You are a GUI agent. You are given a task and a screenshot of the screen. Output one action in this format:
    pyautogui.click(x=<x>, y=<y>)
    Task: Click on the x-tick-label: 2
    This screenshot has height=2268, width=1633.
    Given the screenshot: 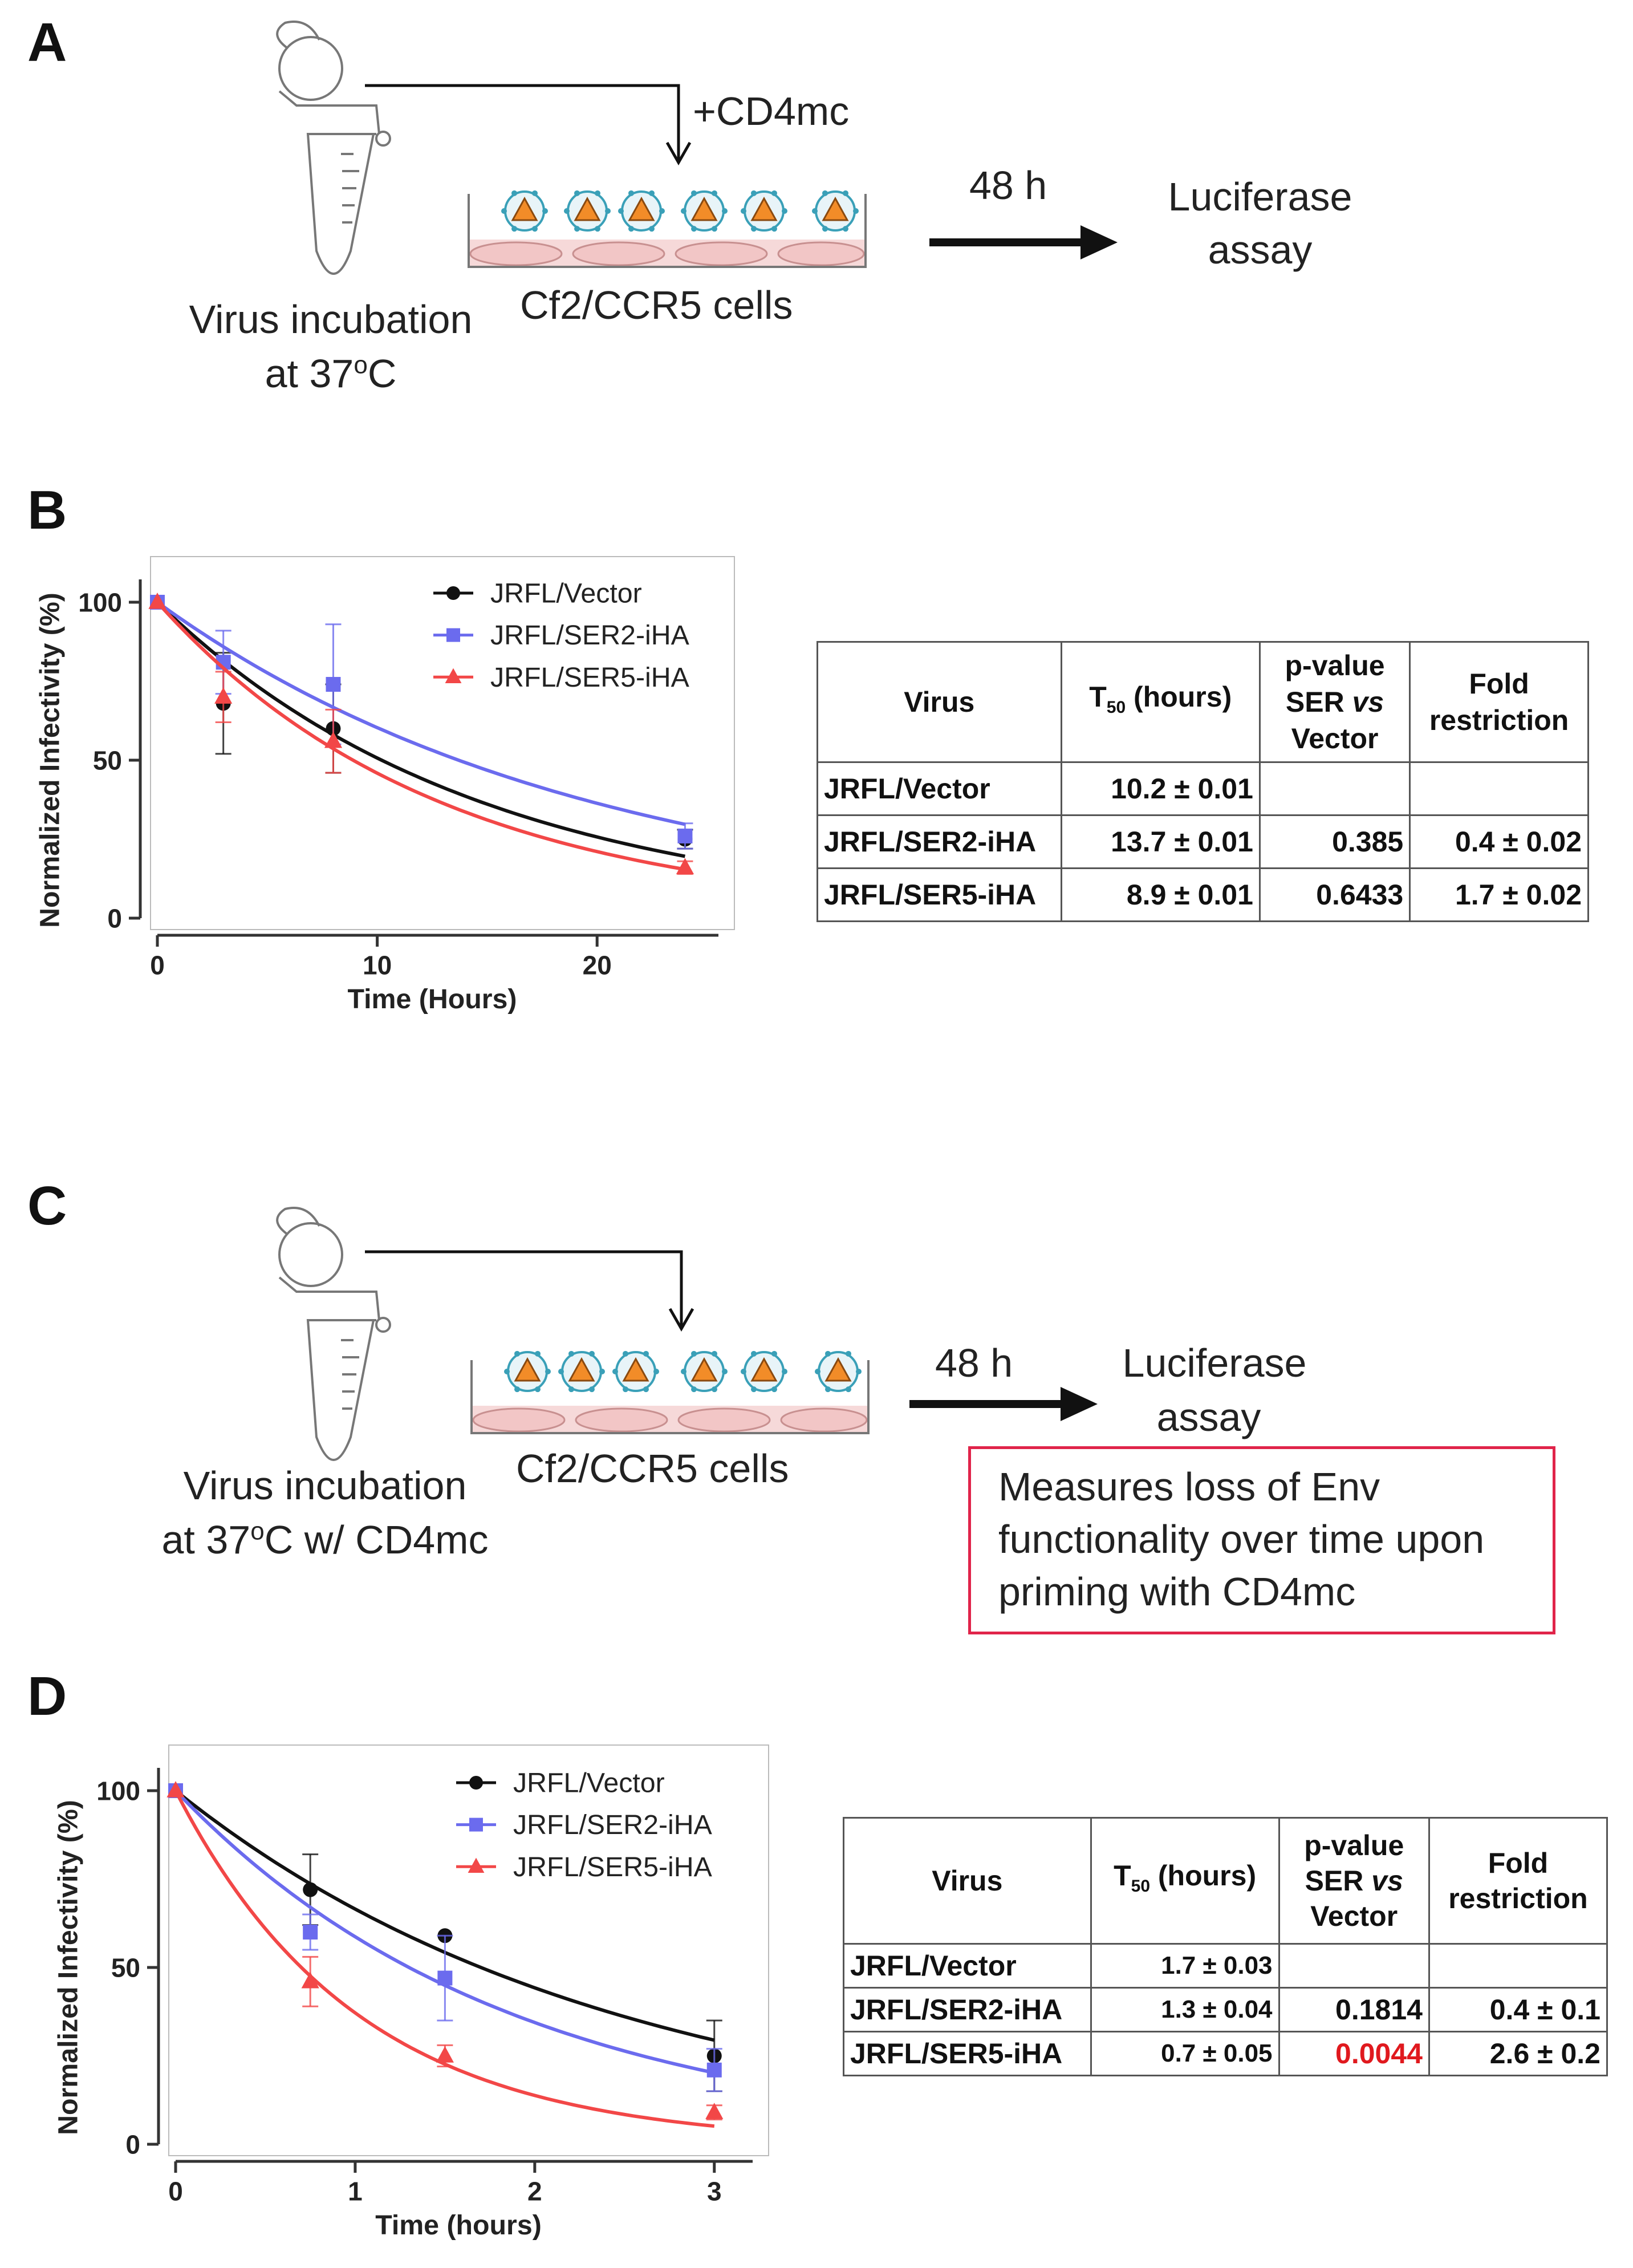 What is the action you would take?
    pyautogui.click(x=534, y=2191)
    